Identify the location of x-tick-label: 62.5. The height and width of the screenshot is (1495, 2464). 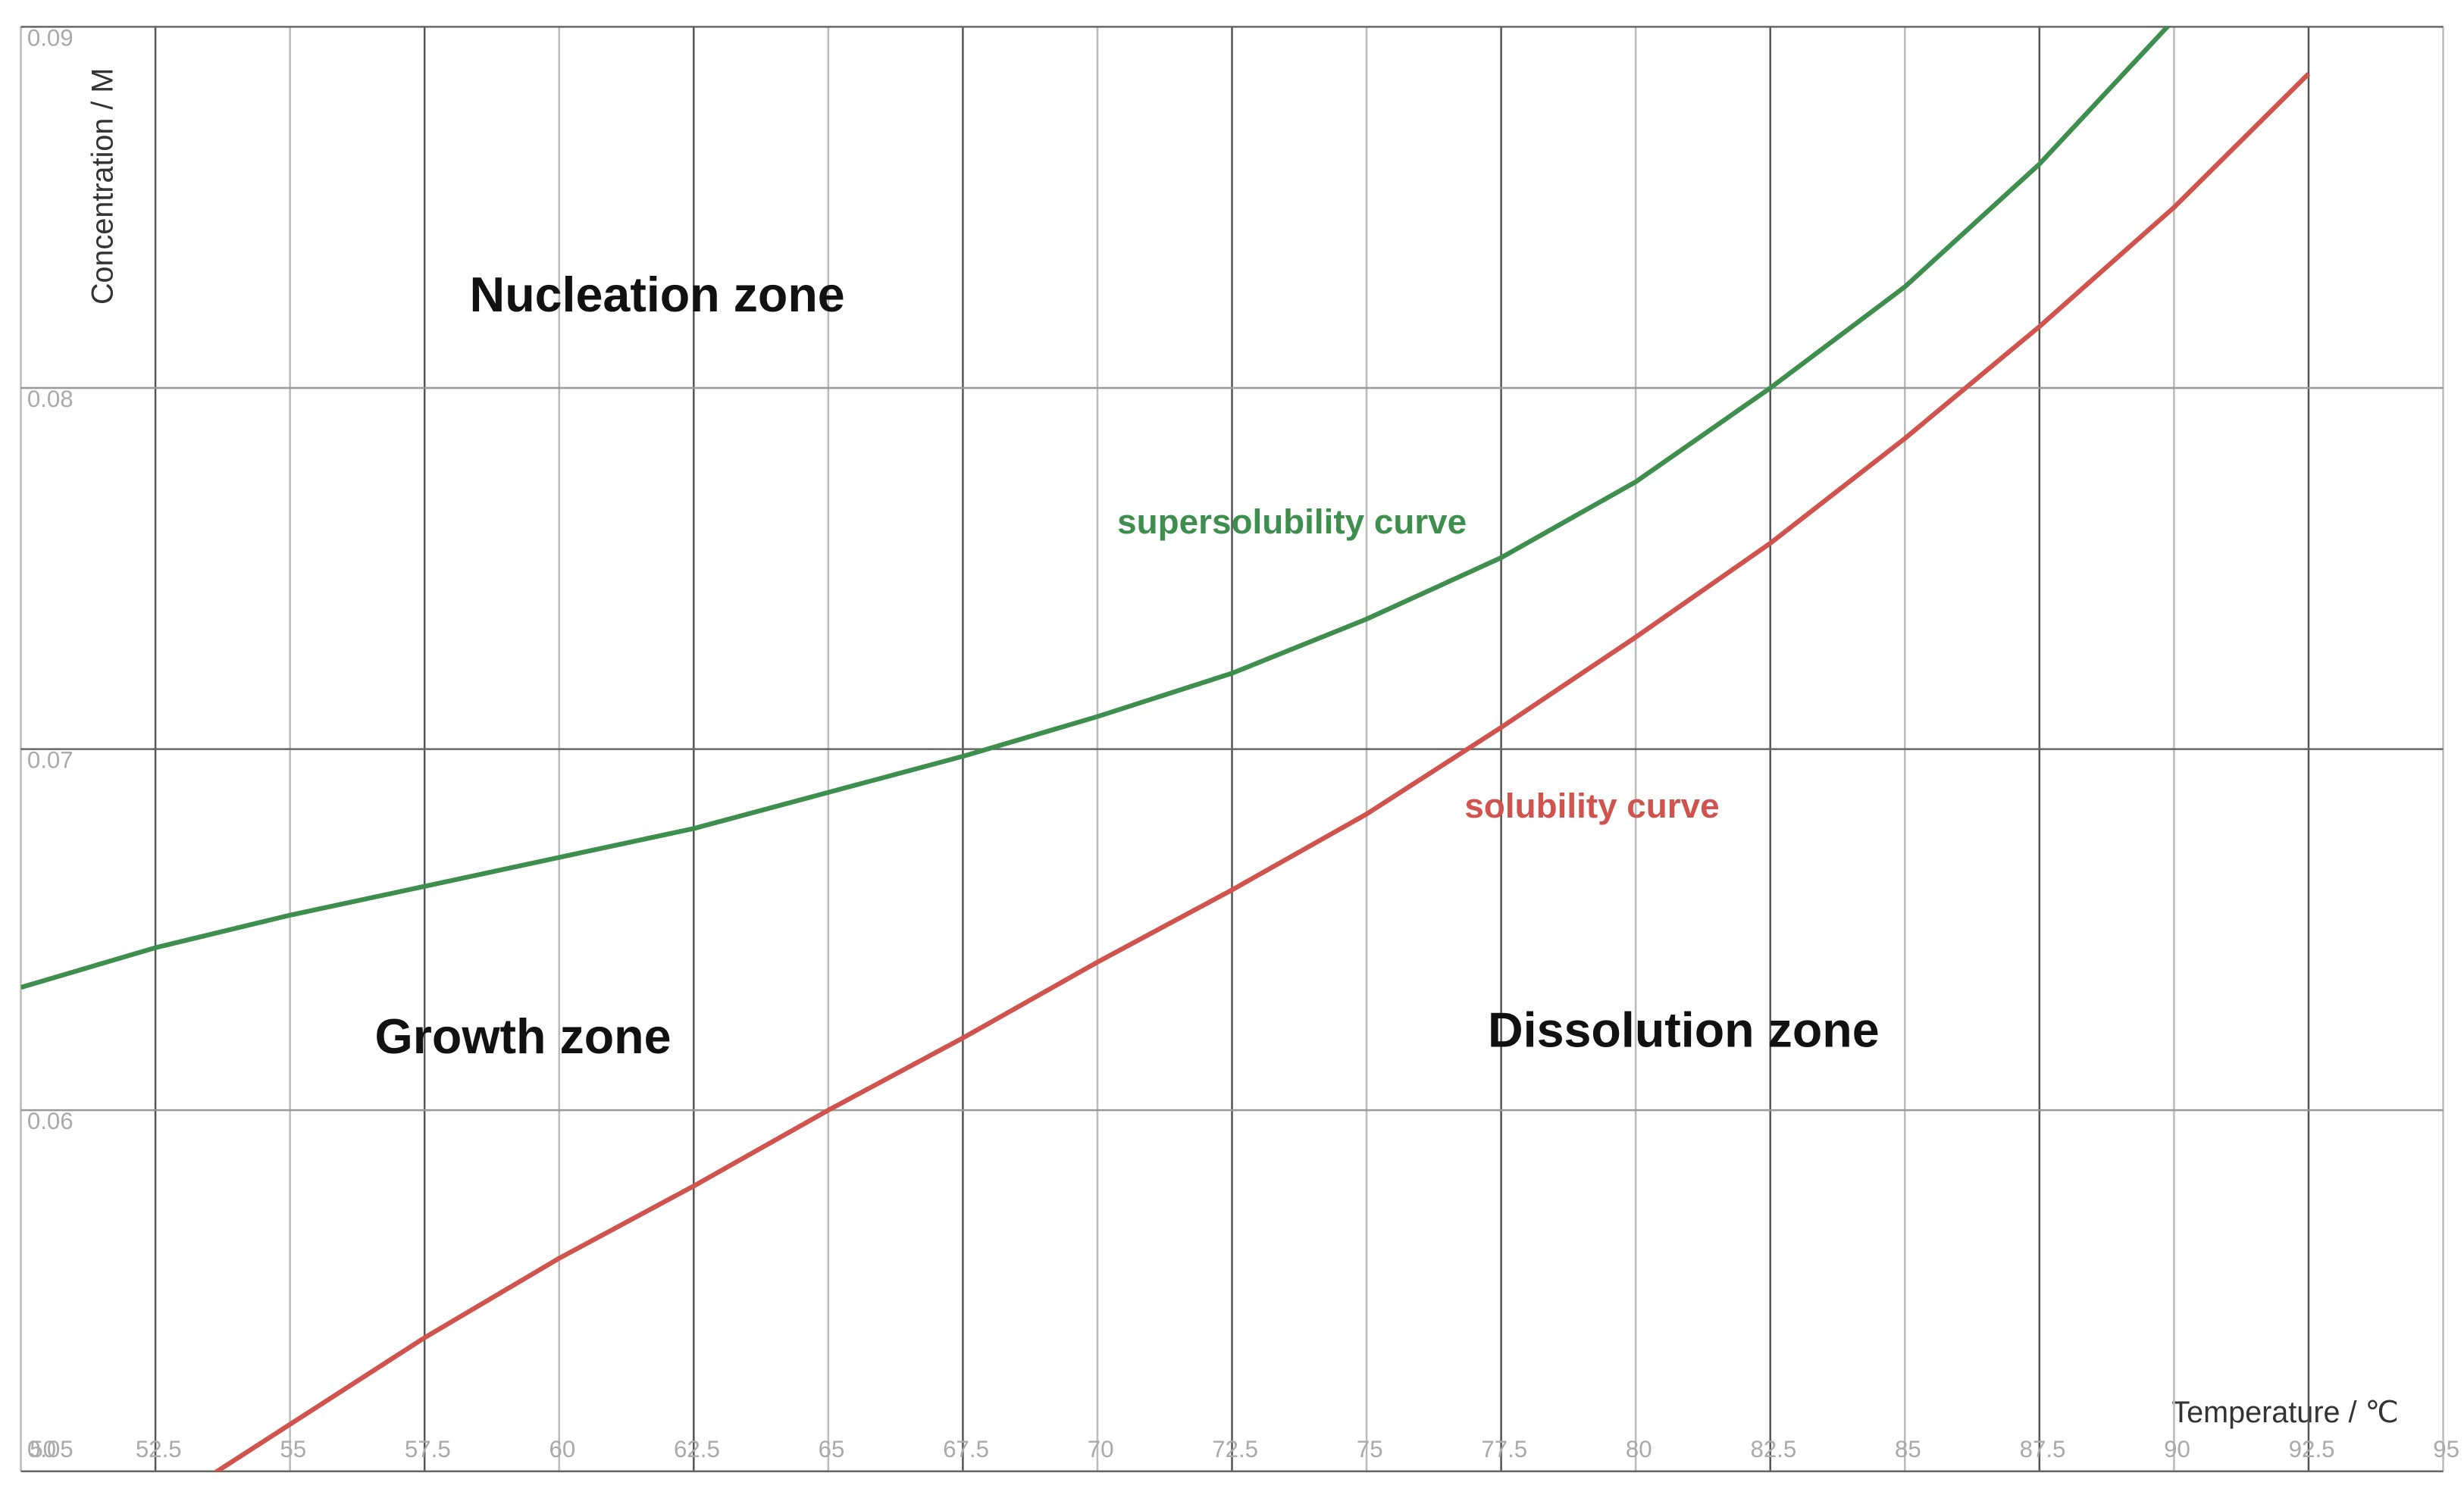
(697, 1449).